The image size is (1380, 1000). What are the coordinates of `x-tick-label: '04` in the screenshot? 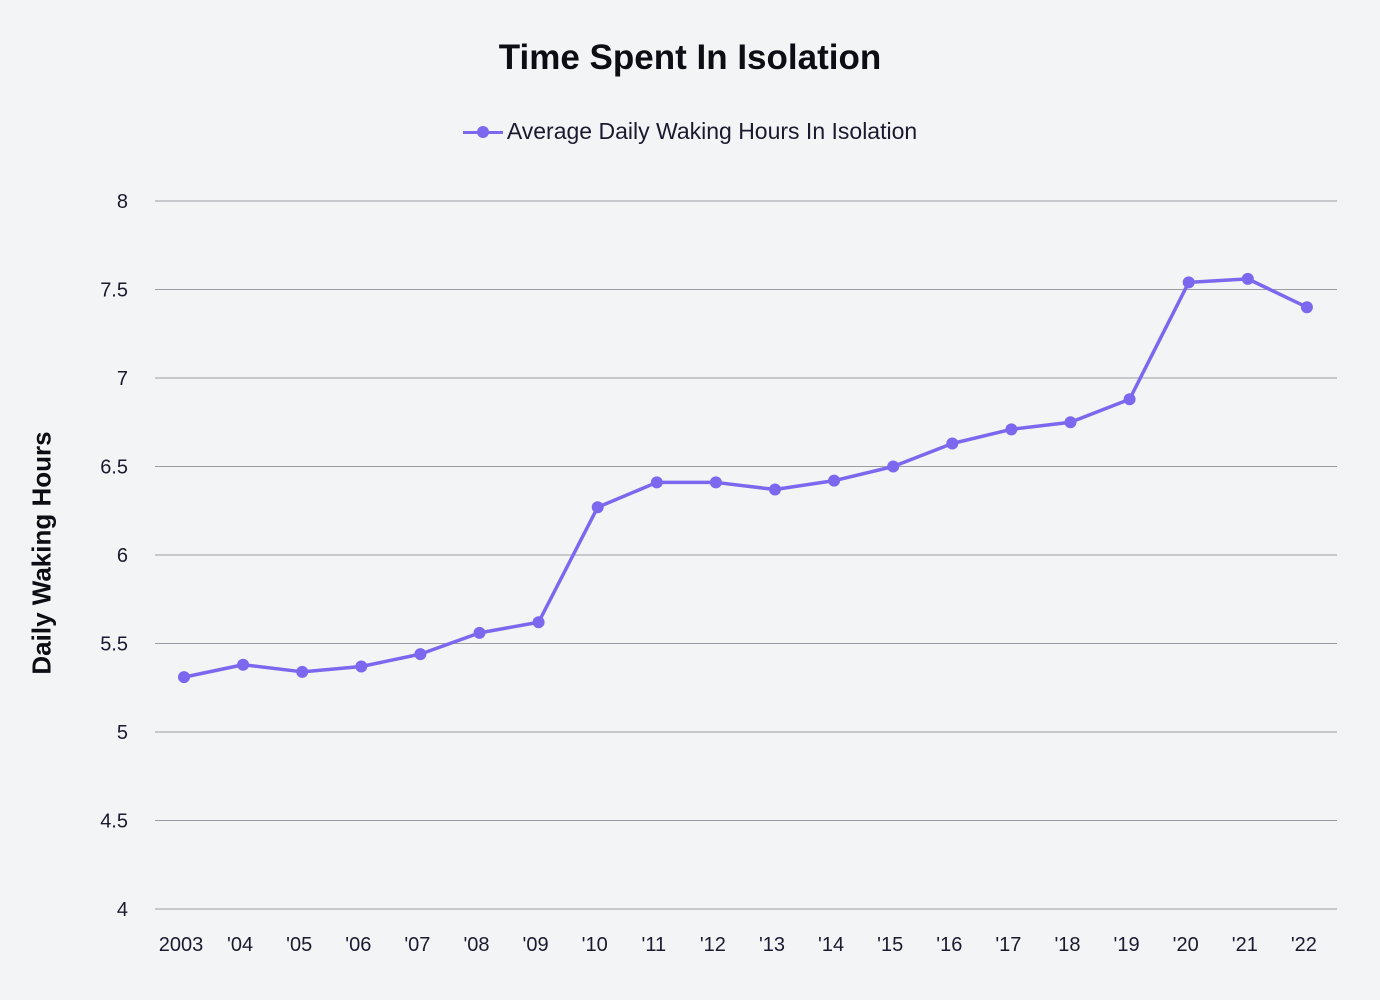 It's located at (240, 945).